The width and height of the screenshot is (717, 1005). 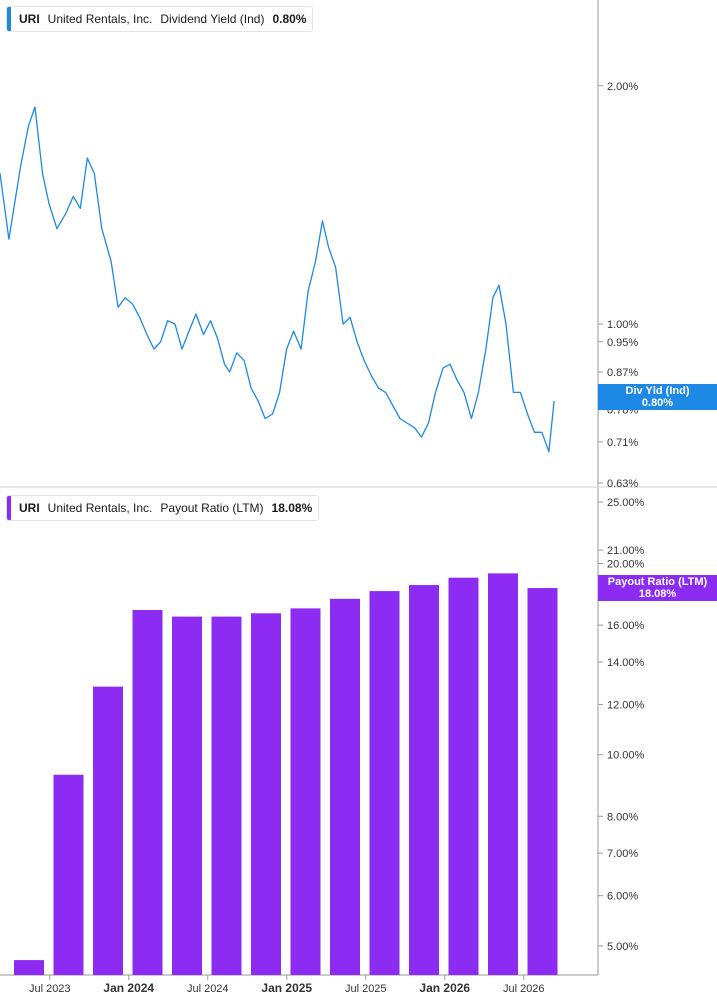 I want to click on y-tick-label: 12.00%, so click(x=626, y=705).